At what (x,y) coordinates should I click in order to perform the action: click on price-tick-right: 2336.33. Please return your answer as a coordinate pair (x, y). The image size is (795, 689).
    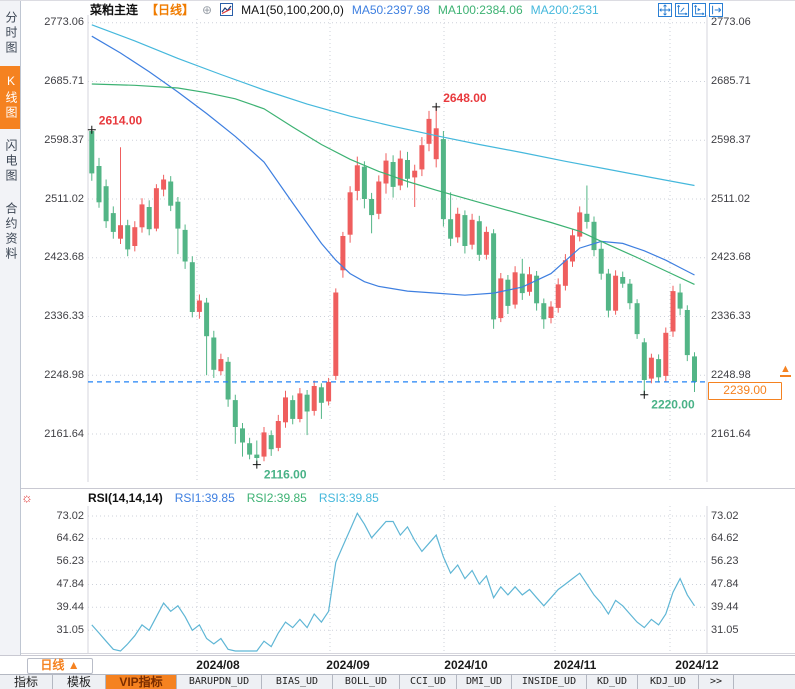
    Looking at the image, I should click on (731, 316).